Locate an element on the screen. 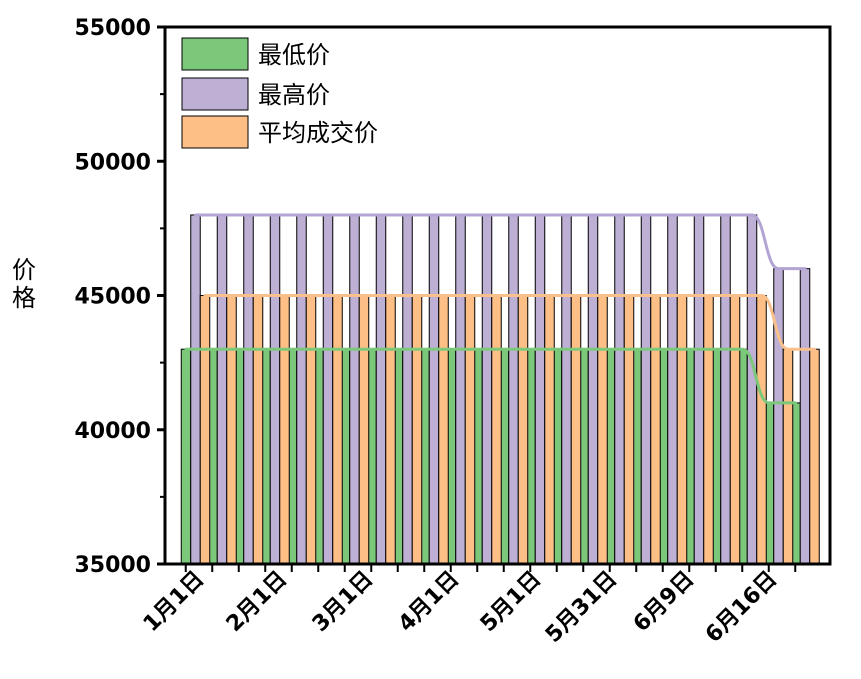  legend-label-1: 最低价 is located at coordinates (294, 55).